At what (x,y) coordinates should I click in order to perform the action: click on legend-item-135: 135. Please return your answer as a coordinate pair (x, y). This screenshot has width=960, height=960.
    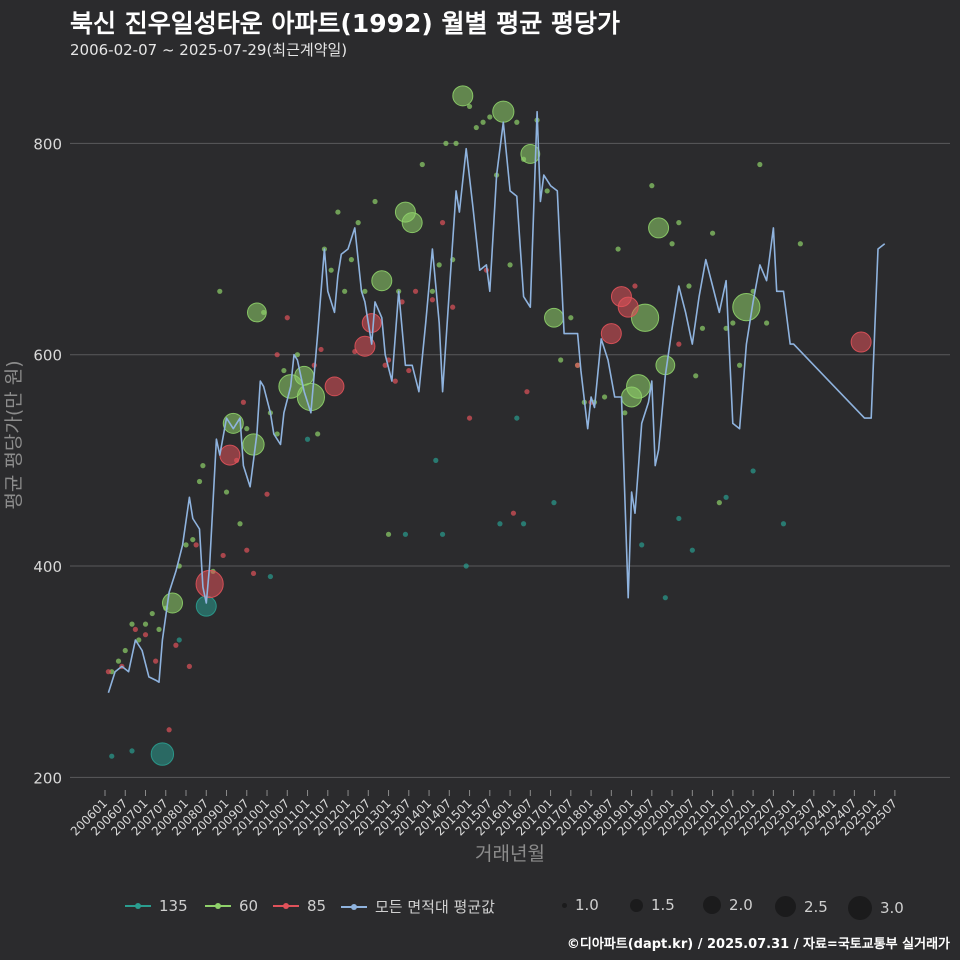
    Looking at the image, I should click on (156, 906).